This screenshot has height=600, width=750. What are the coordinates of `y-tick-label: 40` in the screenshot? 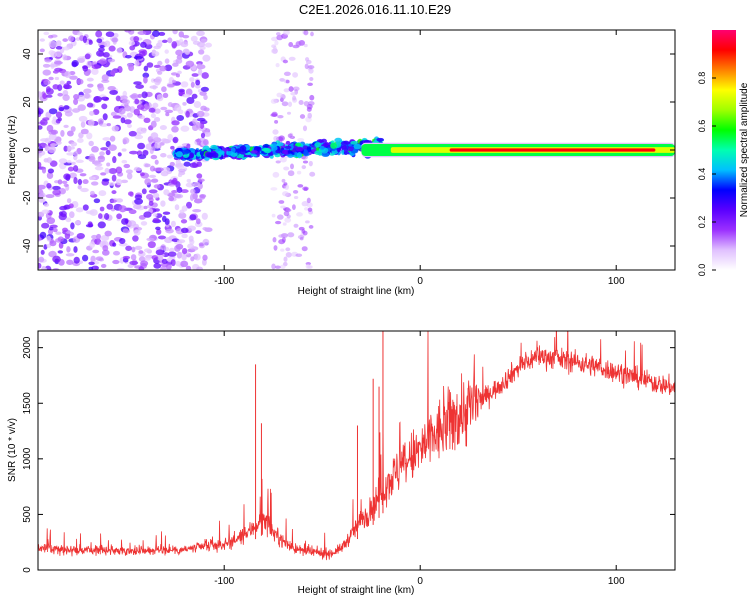 It's located at (27, 54).